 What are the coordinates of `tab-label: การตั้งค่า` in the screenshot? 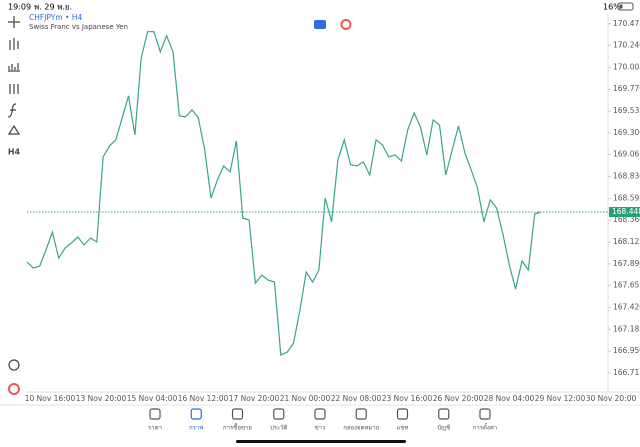 It's located at (485, 427).